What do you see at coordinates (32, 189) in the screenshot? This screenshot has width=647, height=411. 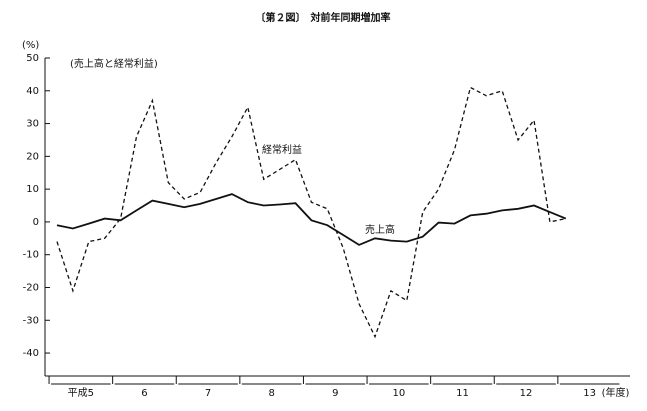 I see `y-tick-label: 10` at bounding box center [32, 189].